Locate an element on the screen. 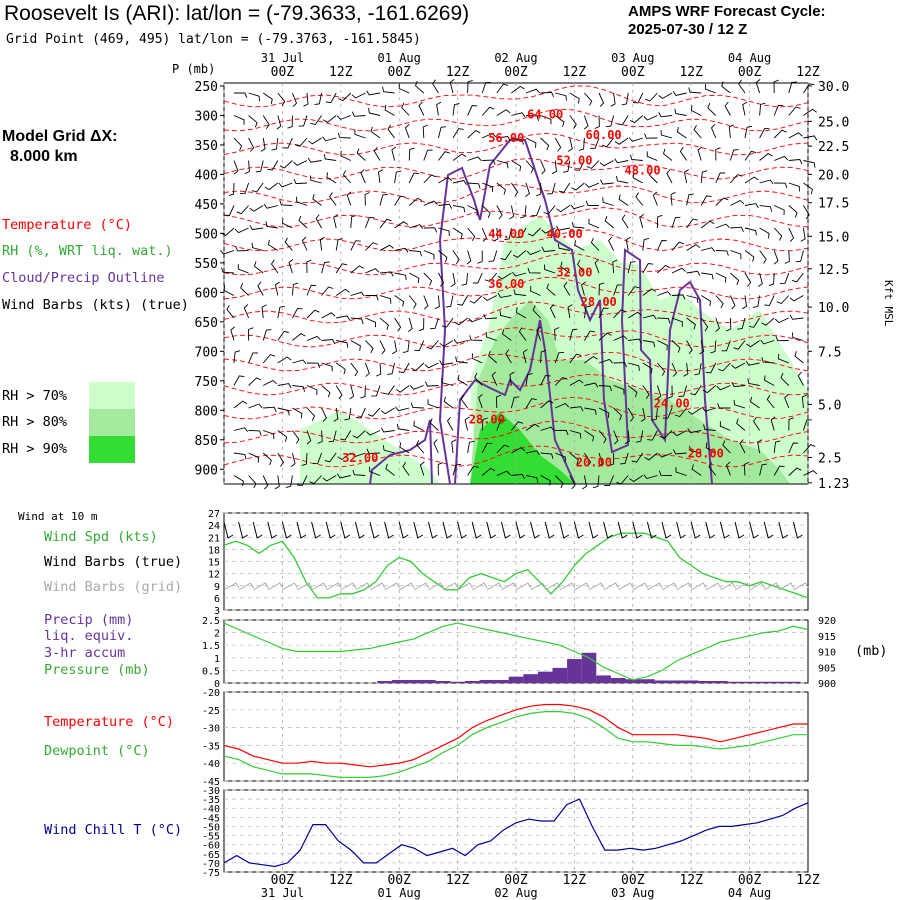 This screenshot has width=900, height=900. windchill-panel-frame is located at coordinates (516, 831).